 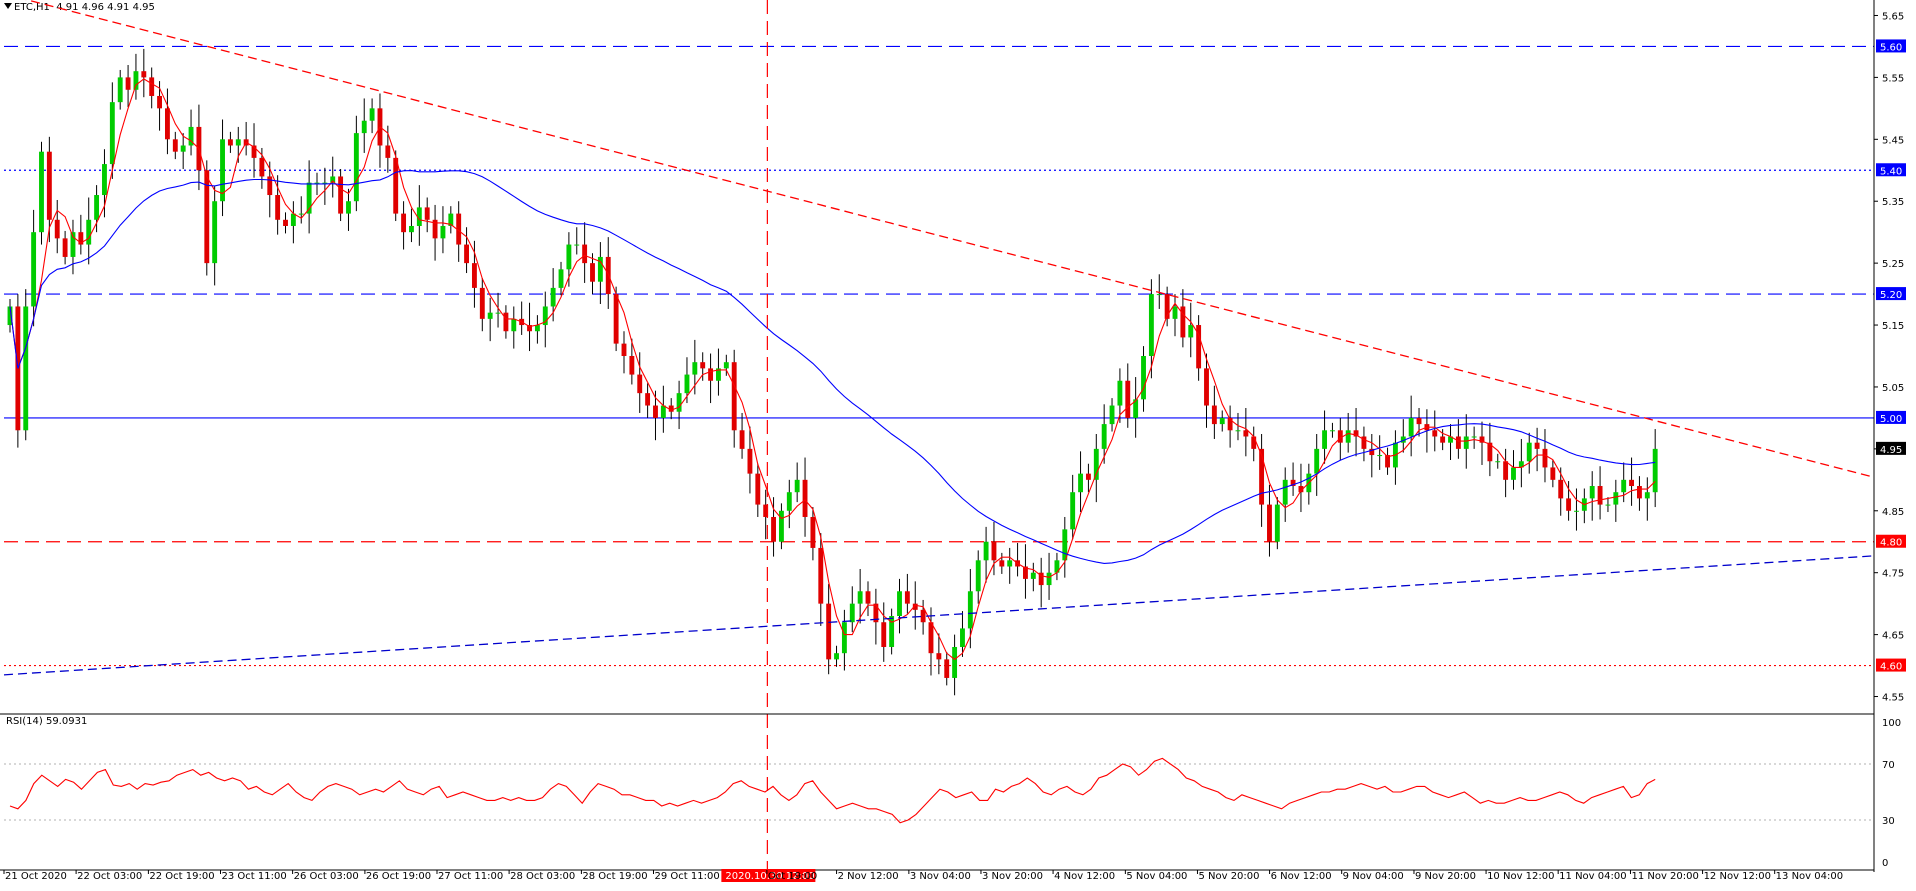 I want to click on time-tick-label: 21 Oct 2020, so click(x=36, y=876).